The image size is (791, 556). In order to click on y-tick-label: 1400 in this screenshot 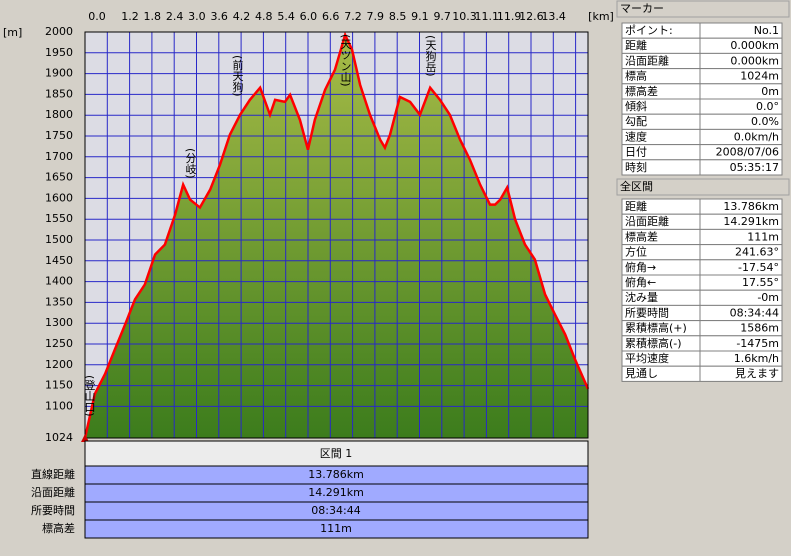, I will do `click(59, 281)`.